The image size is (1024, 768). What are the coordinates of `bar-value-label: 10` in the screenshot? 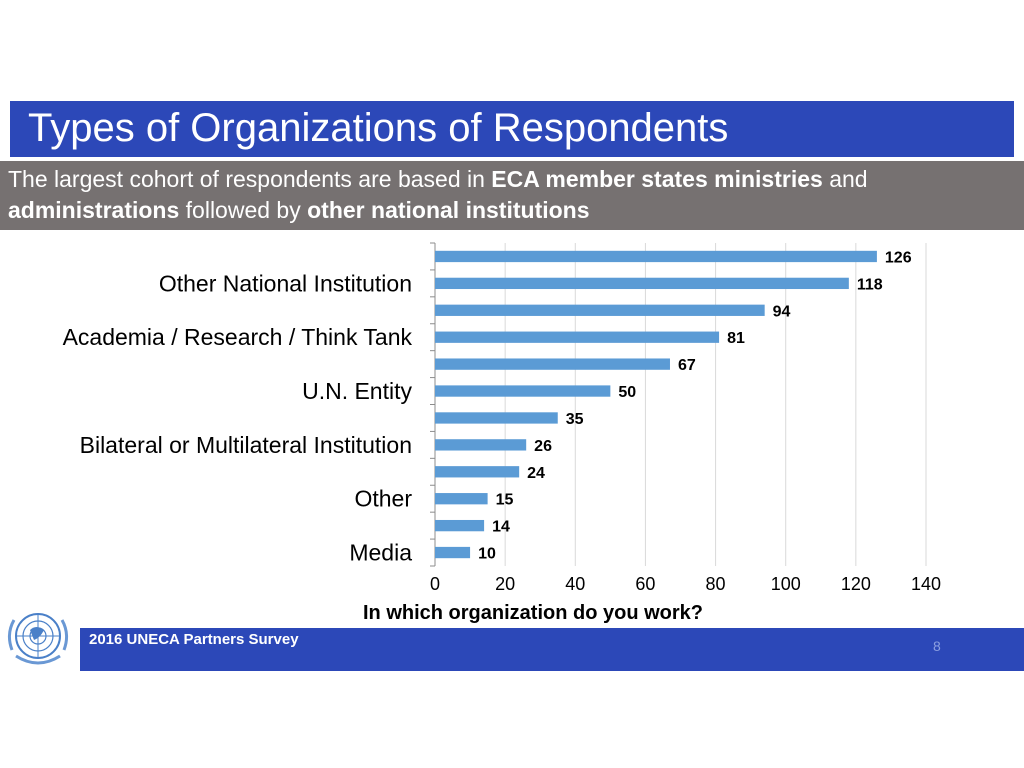 It's located at (487, 554).